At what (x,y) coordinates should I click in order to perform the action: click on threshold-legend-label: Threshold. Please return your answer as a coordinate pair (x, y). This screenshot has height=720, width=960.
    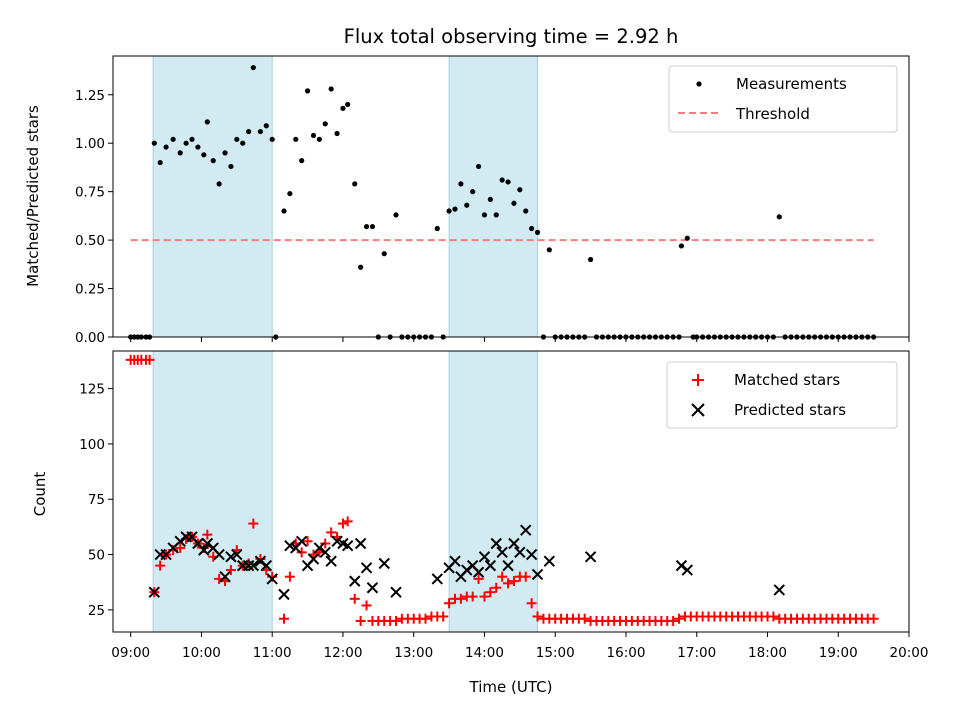
    Looking at the image, I should click on (772, 114).